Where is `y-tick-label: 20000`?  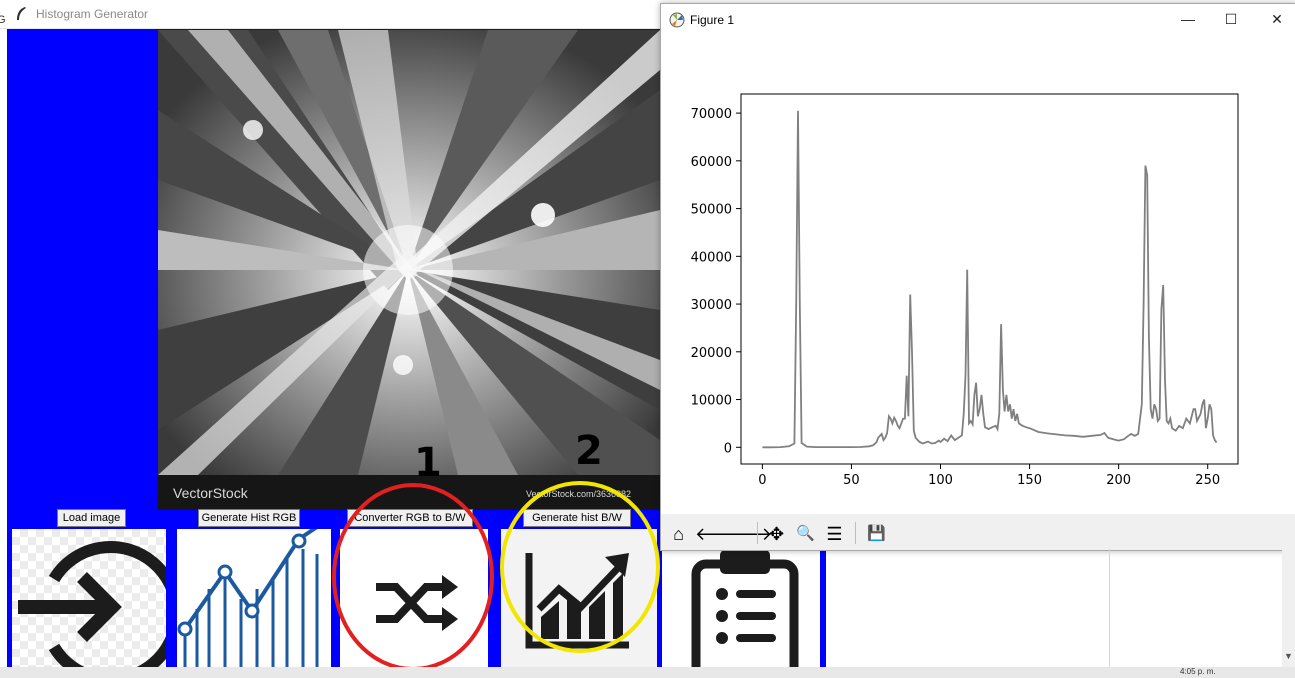
y-tick-label: 20000 is located at coordinates (711, 353).